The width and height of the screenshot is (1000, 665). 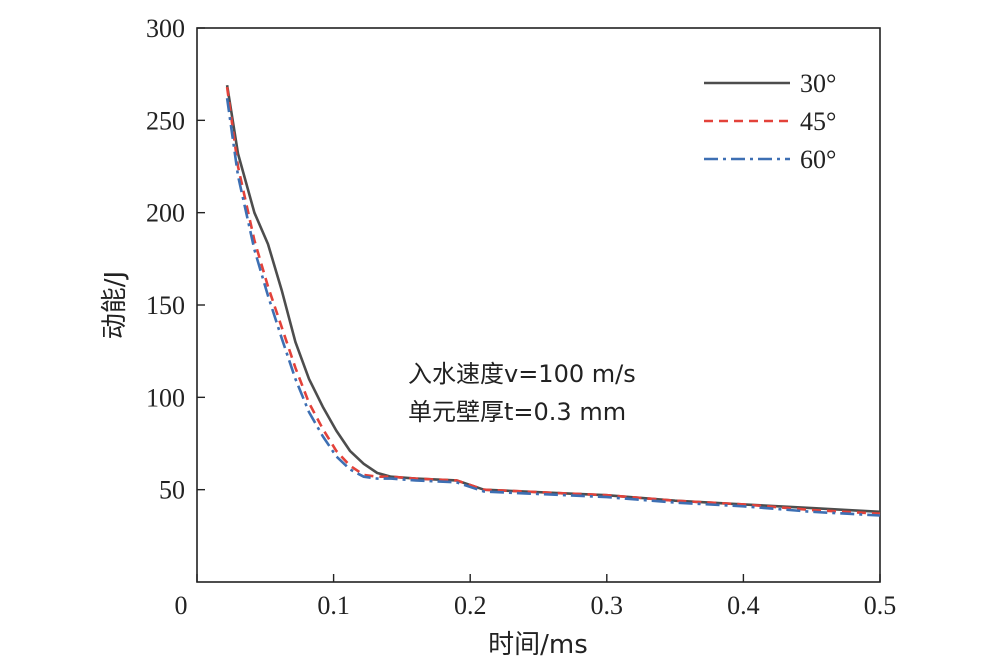 What do you see at coordinates (470, 605) in the screenshot?
I see `x-tick-label: 0.2` at bounding box center [470, 605].